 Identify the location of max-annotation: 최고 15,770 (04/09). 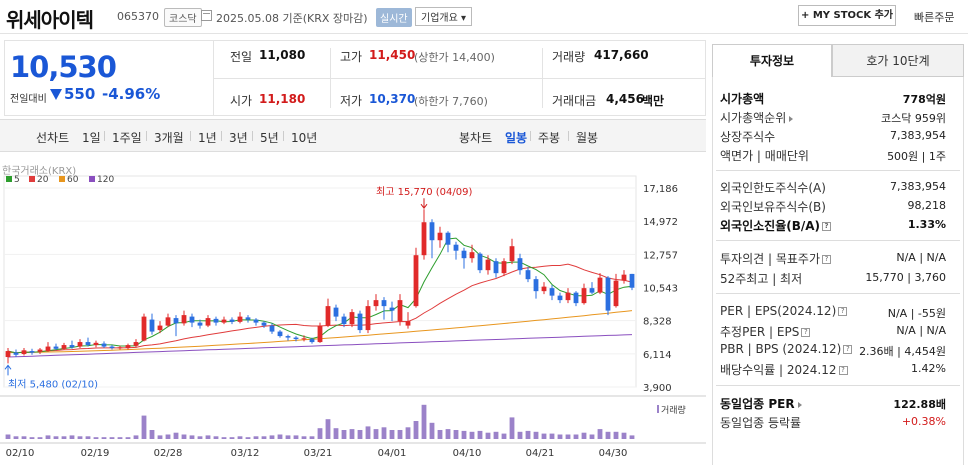
(424, 192).